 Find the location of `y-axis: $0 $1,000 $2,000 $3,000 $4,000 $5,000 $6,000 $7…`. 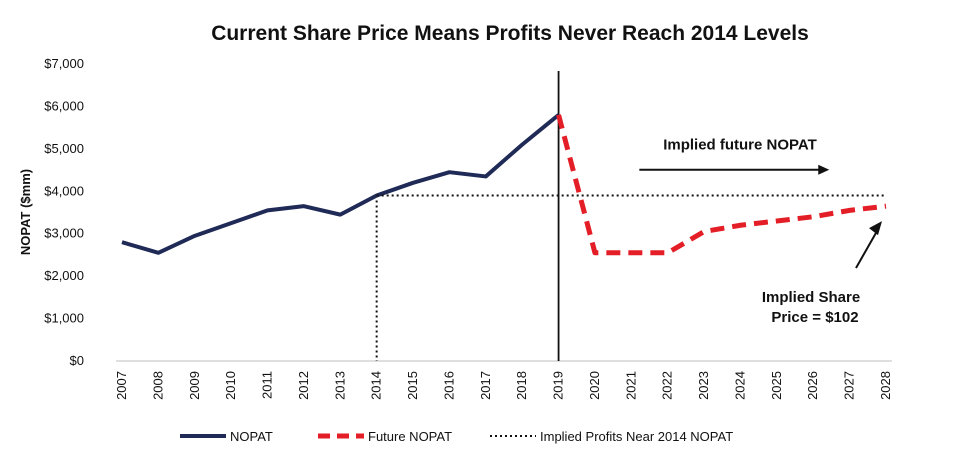

y-axis: $0 $1,000 $2,000 $3,000 $4,000 $5,000 $6,000 $7… is located at coordinates (64, 212).